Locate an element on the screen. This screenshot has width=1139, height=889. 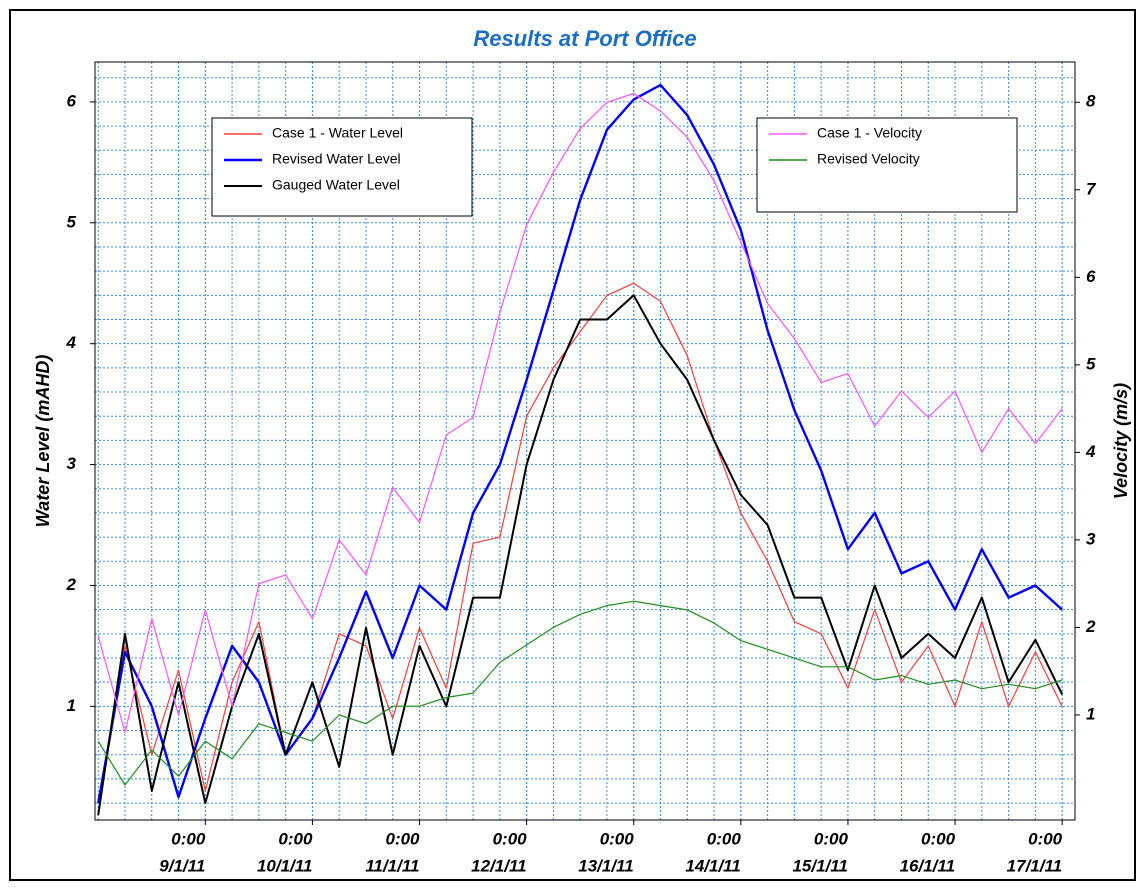
y-tick-label: 4 is located at coordinates (71, 342).